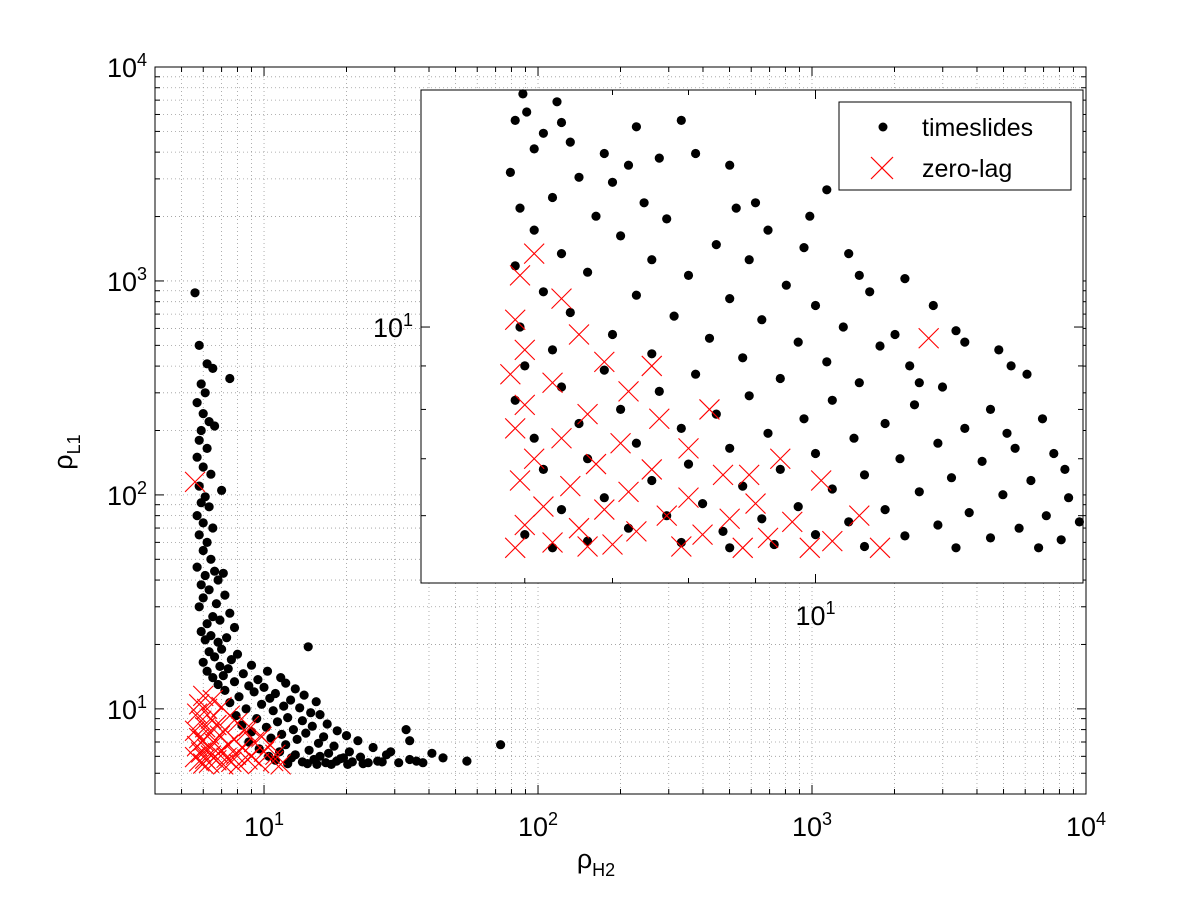  What do you see at coordinates (127, 708) in the screenshot?
I see `main-ytick-label: 101` at bounding box center [127, 708].